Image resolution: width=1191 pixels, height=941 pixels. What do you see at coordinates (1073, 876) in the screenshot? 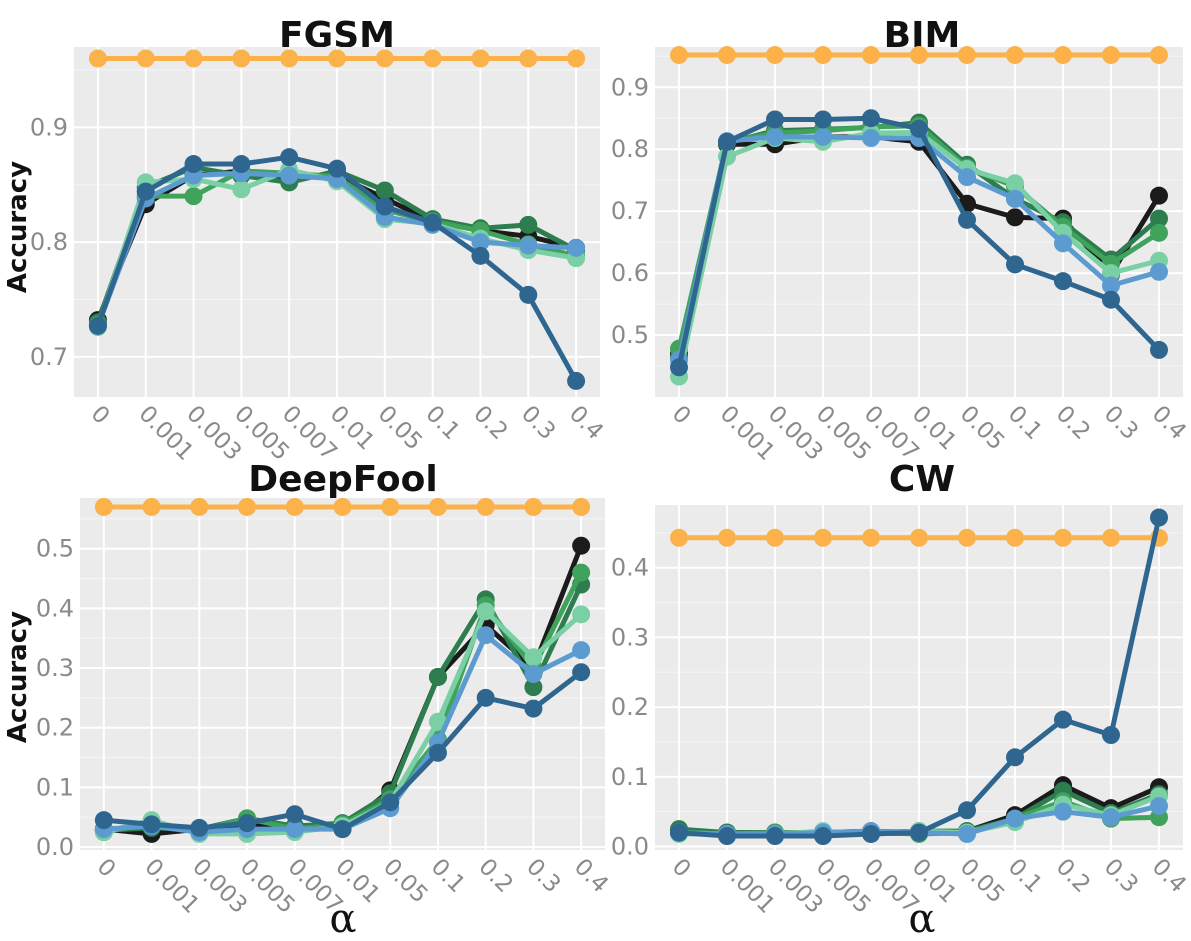
I see `x-tick-label: 0.2` at bounding box center [1073, 876].